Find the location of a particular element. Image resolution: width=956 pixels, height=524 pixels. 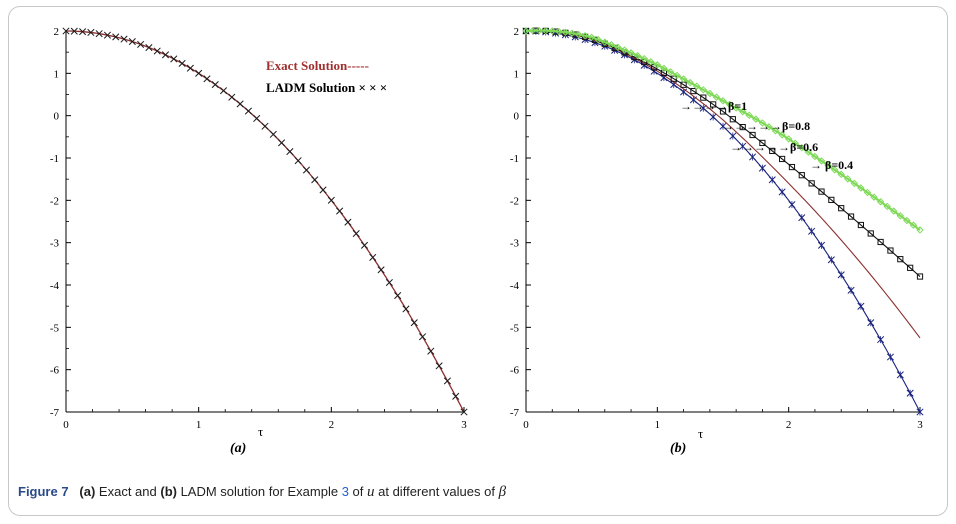

chart-b-y-tick-label: -1 is located at coordinates (514, 159).